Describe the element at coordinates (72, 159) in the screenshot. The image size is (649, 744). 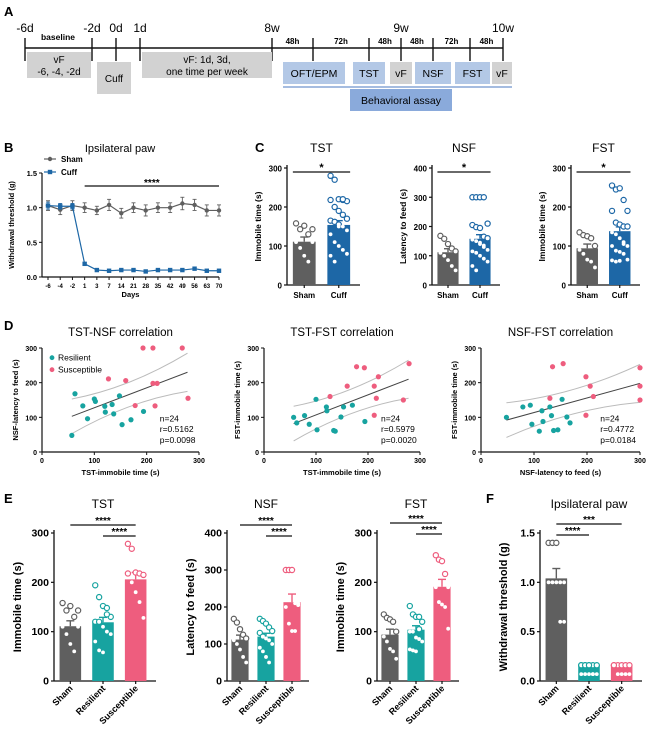
I see `legend-label: Sham` at that location.